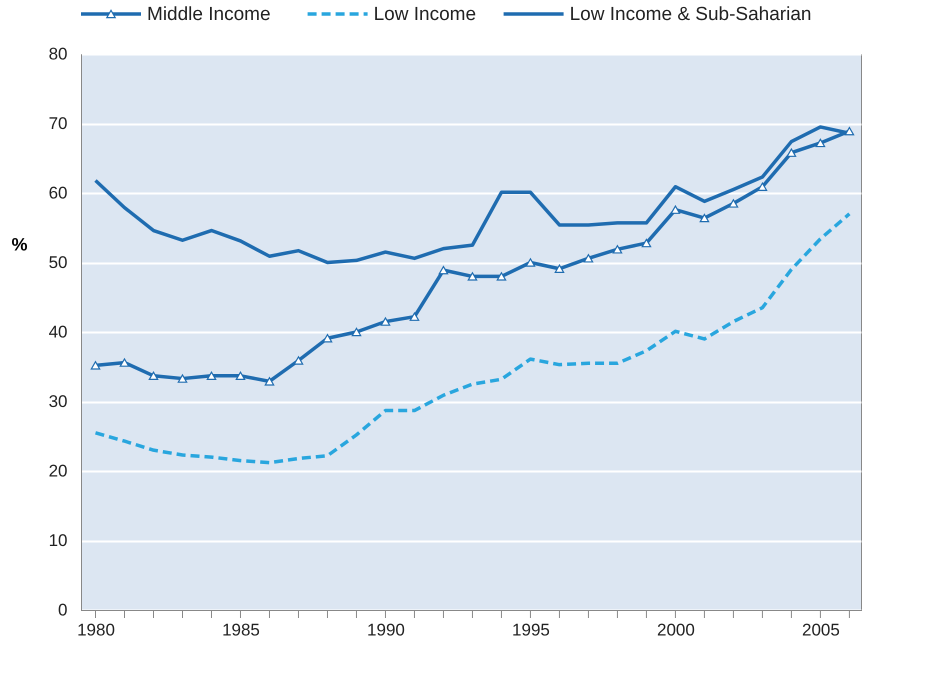 Image resolution: width=934 pixels, height=678 pixels. Describe the element at coordinates (386, 630) in the screenshot. I see `x-tick-label: 1990` at that location.